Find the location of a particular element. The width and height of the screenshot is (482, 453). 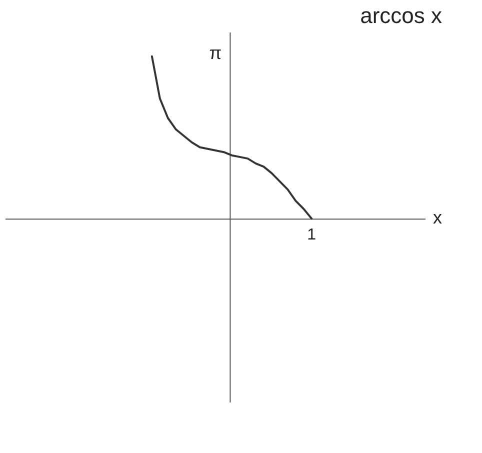

text: x is located at coordinates (437, 218).